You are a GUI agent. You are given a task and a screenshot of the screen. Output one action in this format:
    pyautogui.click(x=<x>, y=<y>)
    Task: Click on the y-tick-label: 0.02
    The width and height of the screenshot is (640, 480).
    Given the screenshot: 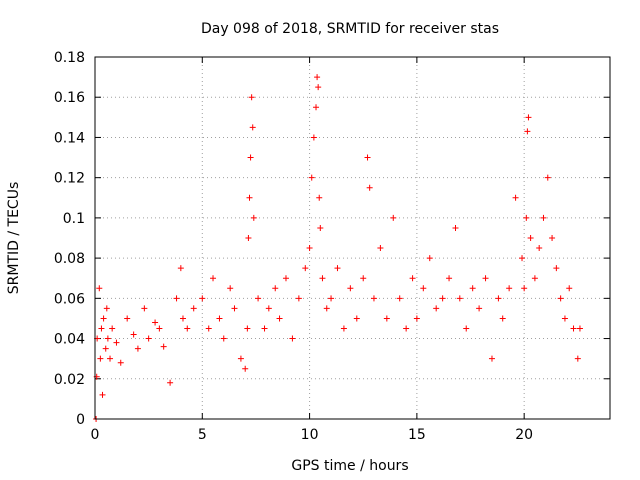 What is the action you would take?
    pyautogui.click(x=69, y=380)
    